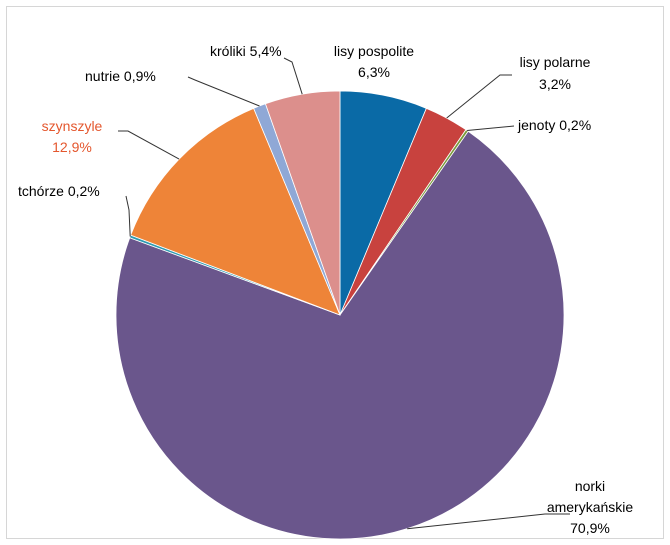 The image size is (670, 545). What do you see at coordinates (555, 62) in the screenshot?
I see `label-lisy-polarne-name: lisy polarne` at bounding box center [555, 62].